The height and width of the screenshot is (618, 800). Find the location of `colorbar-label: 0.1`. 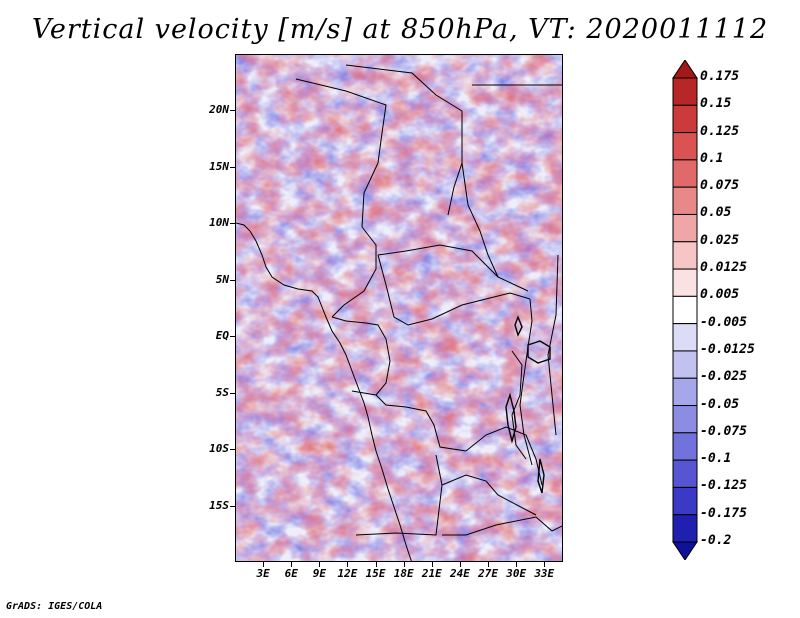

colorbar-label: 0.1 is located at coordinates (712, 158).